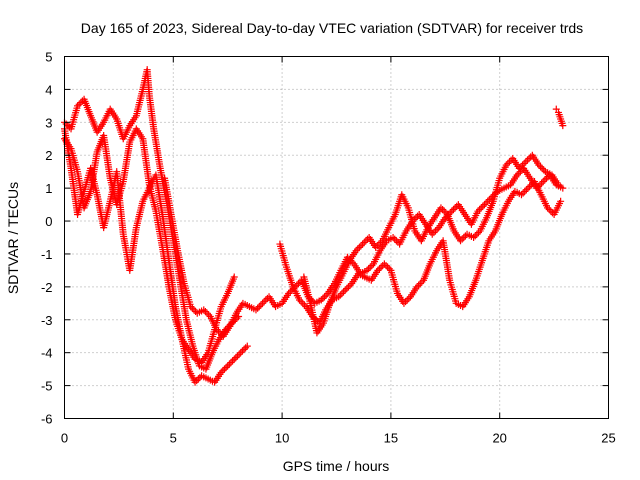  I want to click on y-tick-label: 0, so click(48, 221).